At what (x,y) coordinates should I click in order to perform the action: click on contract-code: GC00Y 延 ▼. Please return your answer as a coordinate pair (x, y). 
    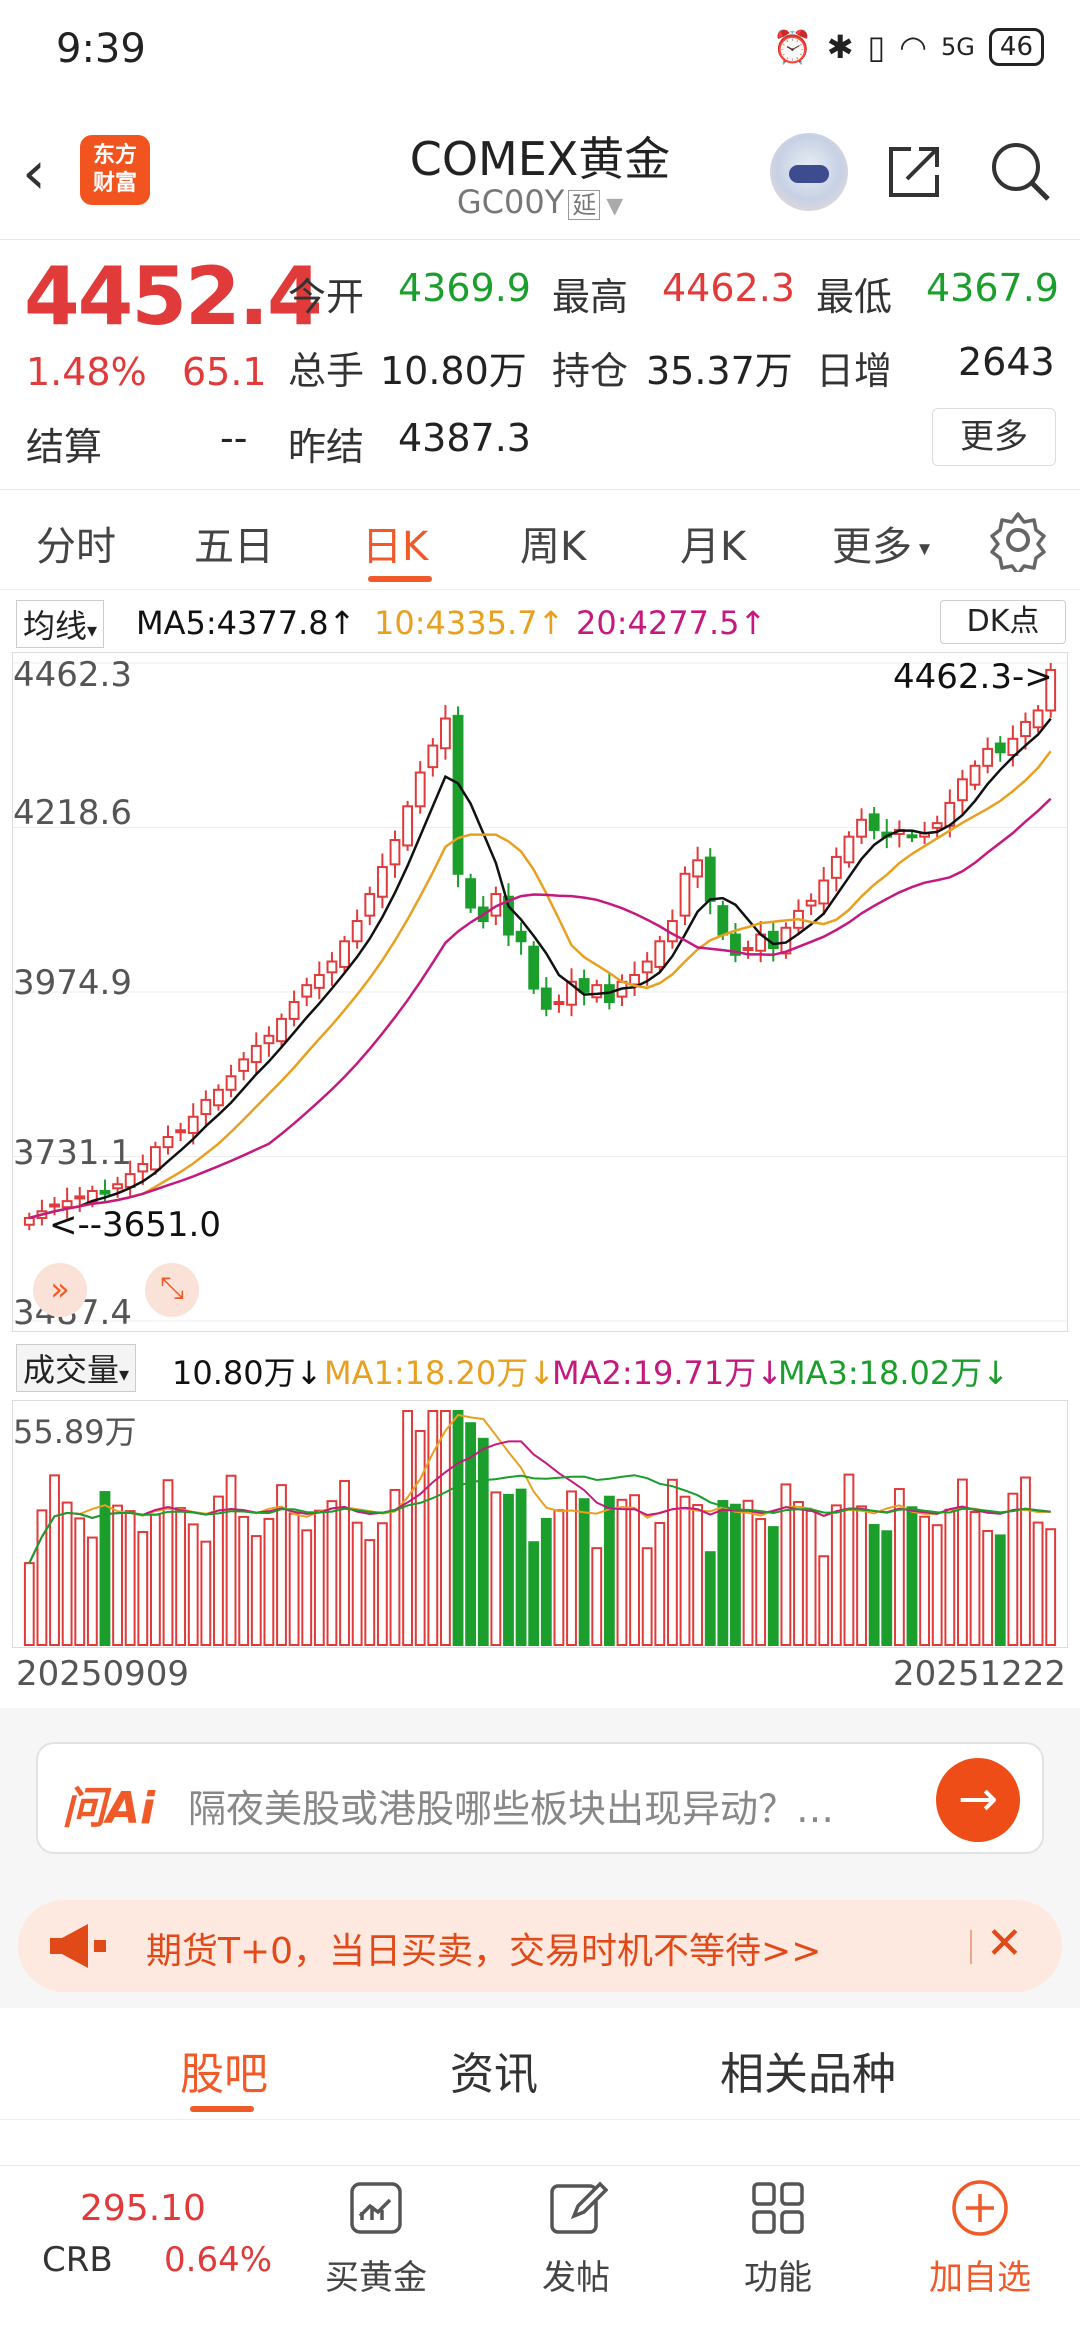
    Looking at the image, I should click on (540, 202).